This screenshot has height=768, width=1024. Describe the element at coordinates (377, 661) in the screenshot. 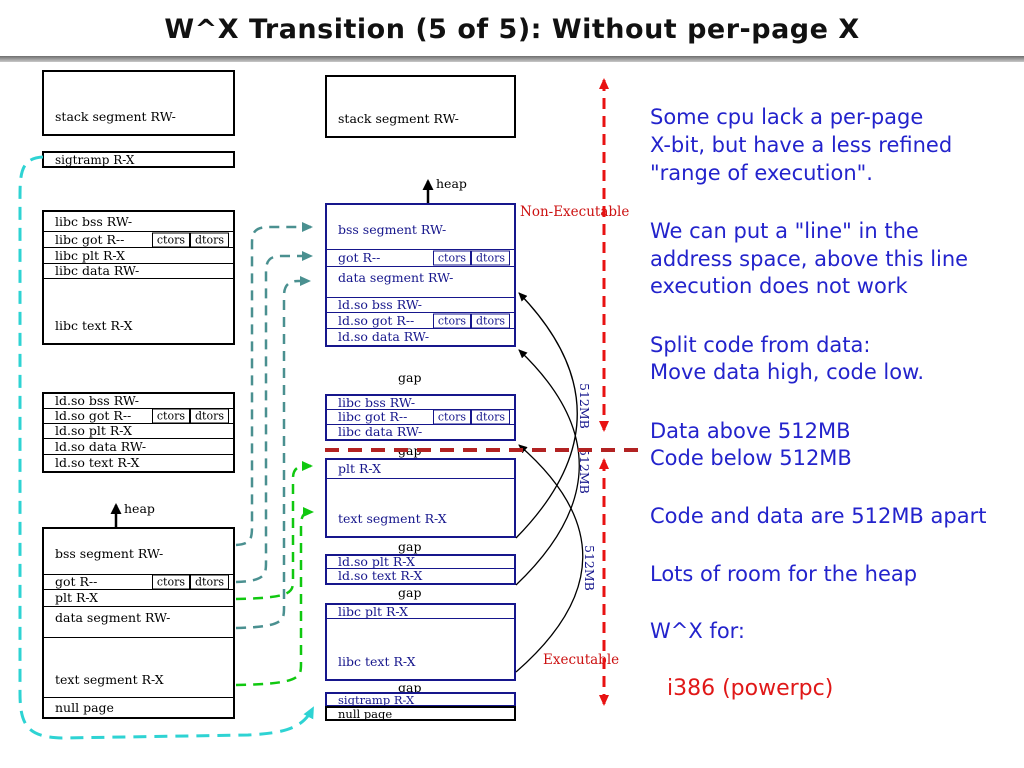

I see `segment-label: libc text R-X` at that location.